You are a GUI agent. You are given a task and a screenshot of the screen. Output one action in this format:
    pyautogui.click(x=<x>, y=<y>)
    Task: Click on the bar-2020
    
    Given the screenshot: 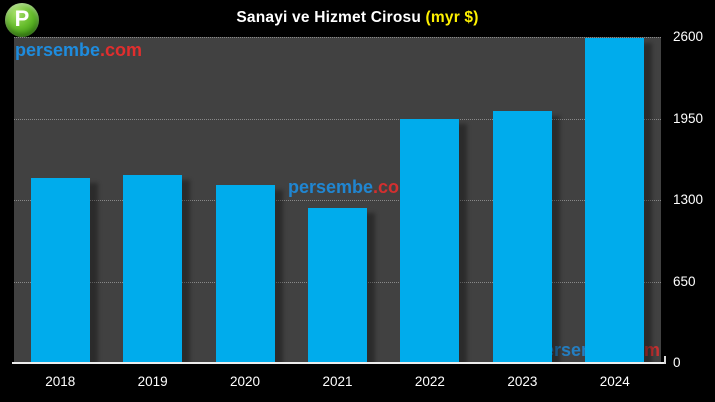 What is the action you would take?
    pyautogui.click(x=245, y=273)
    